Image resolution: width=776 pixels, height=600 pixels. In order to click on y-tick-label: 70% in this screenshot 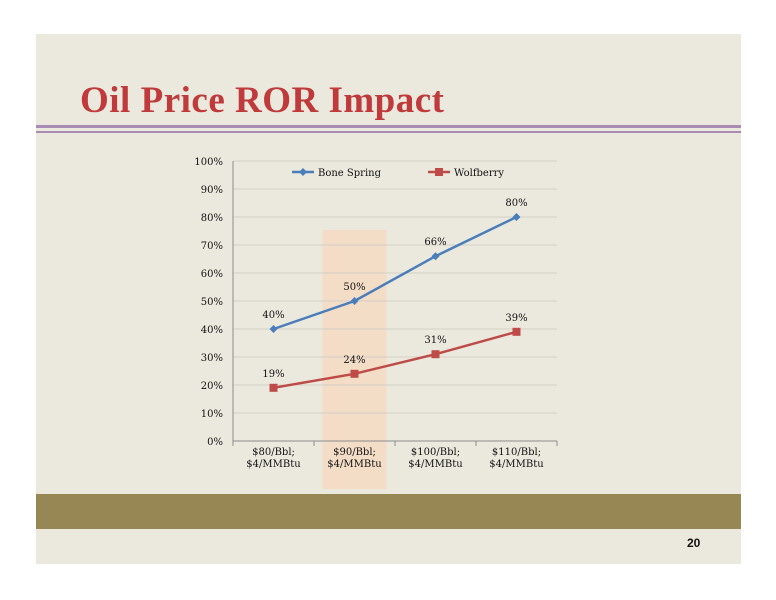, I will do `click(212, 246)`.